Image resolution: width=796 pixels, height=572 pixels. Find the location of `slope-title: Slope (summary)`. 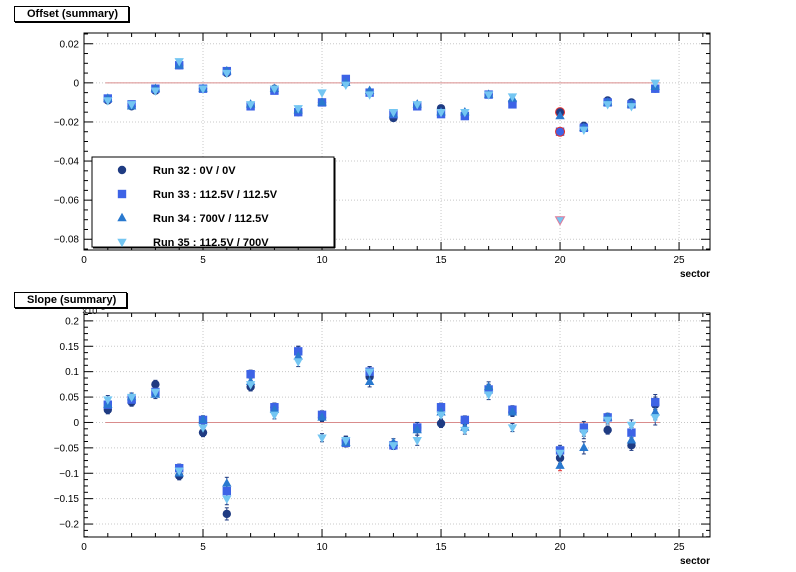

slope-title: Slope (summary) is located at coordinates (71, 300).